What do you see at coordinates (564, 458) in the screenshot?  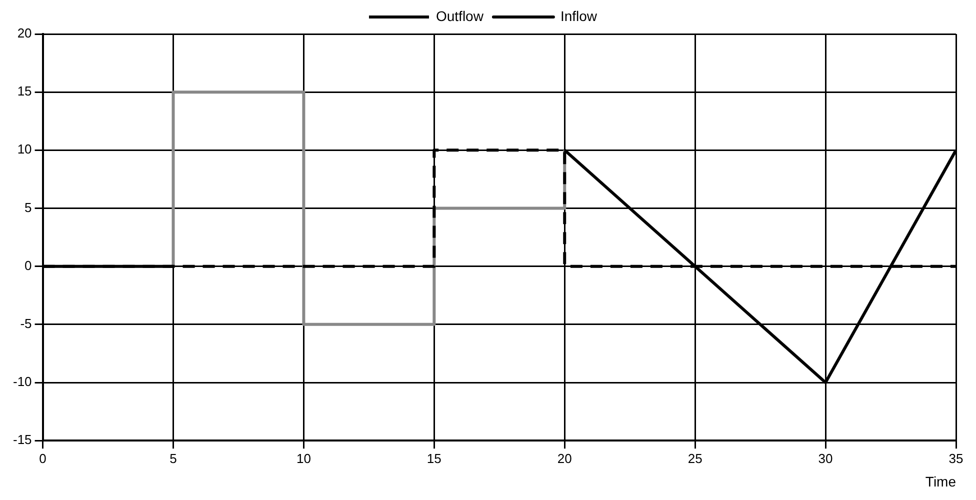 I see `x-tick-label: 20` at bounding box center [564, 458].